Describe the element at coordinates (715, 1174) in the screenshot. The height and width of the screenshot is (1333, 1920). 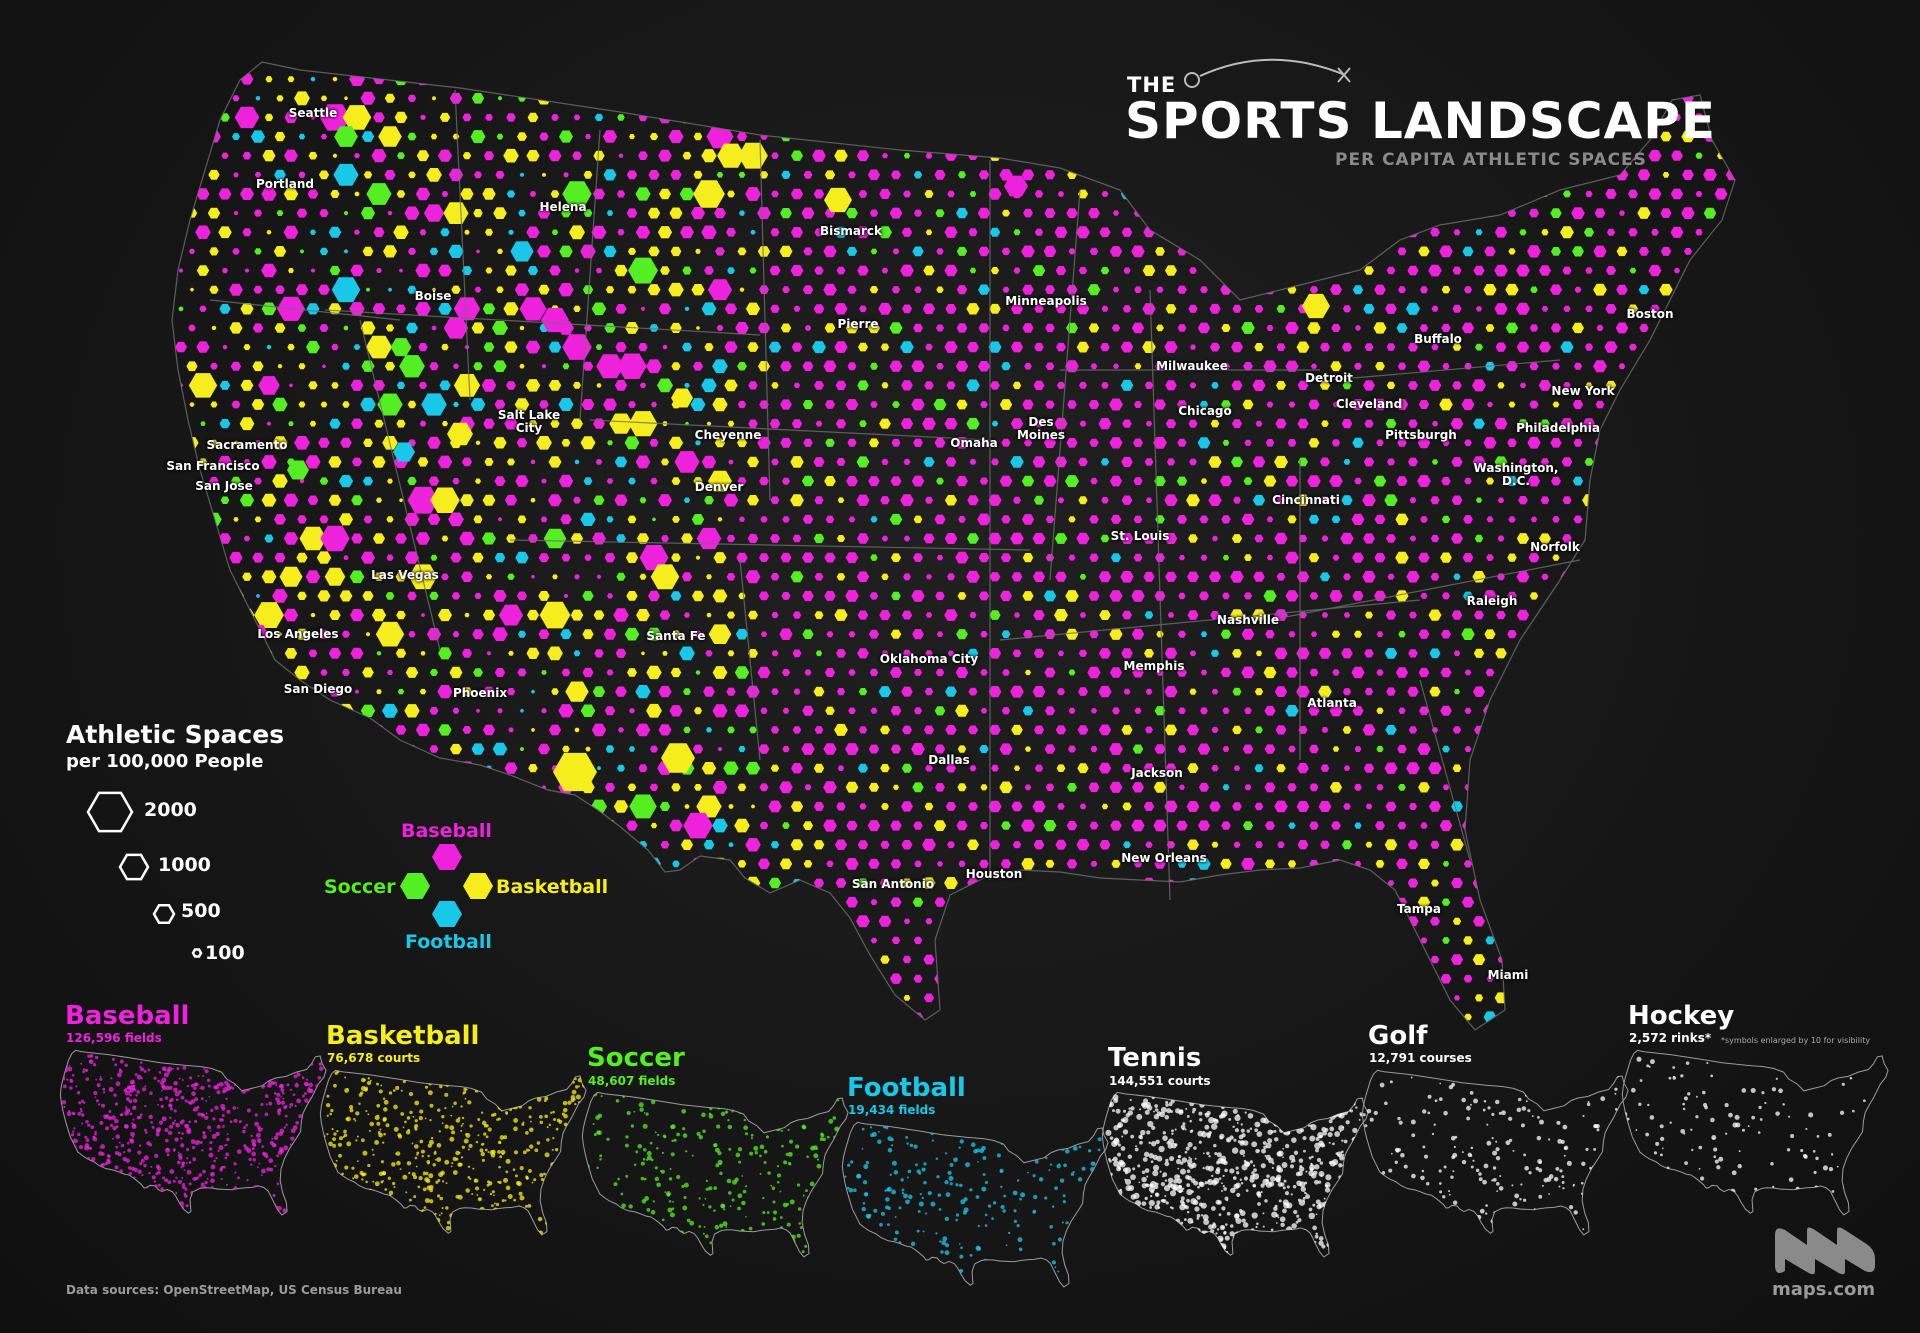
I see `mini-map-soccer` at that location.